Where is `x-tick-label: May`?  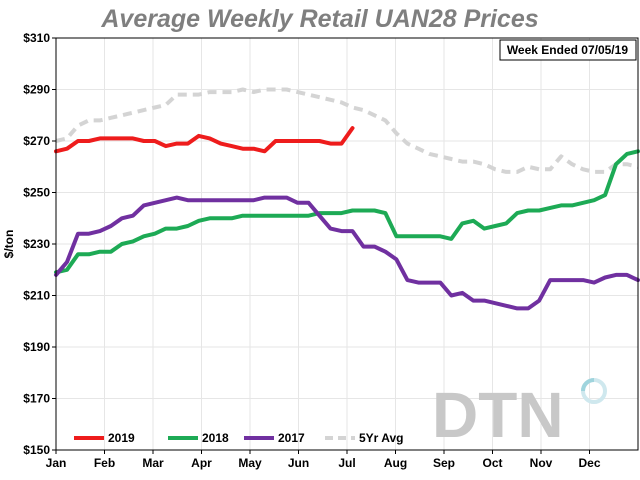
x-tick-label: May is located at coordinates (250, 463).